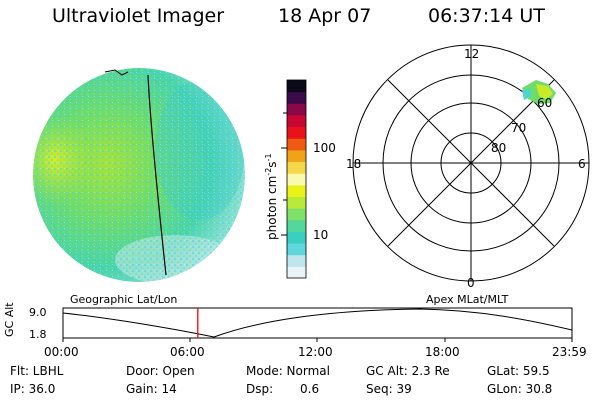  Describe the element at coordinates (260, 389) in the screenshot. I see `dsp-label: Dsp:` at that location.